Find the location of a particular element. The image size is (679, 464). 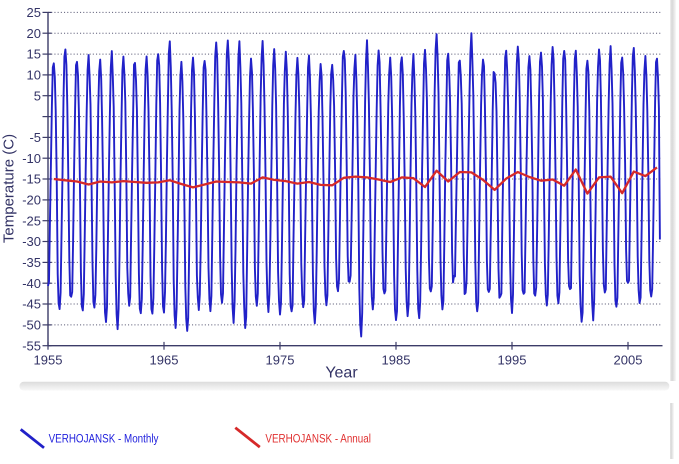

svg-text: -25 is located at coordinates (31, 220).